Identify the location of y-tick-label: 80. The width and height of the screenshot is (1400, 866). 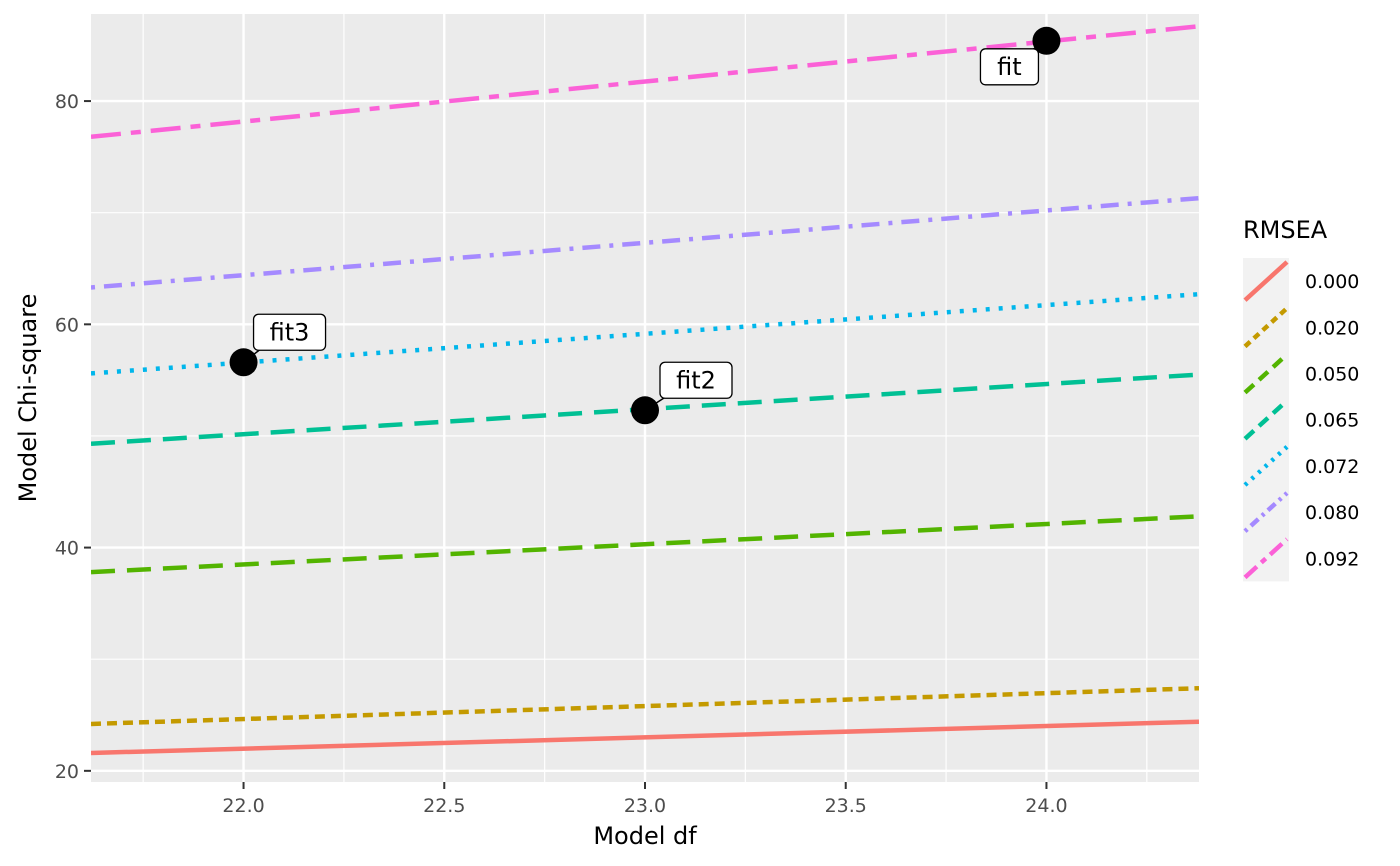
(67, 102).